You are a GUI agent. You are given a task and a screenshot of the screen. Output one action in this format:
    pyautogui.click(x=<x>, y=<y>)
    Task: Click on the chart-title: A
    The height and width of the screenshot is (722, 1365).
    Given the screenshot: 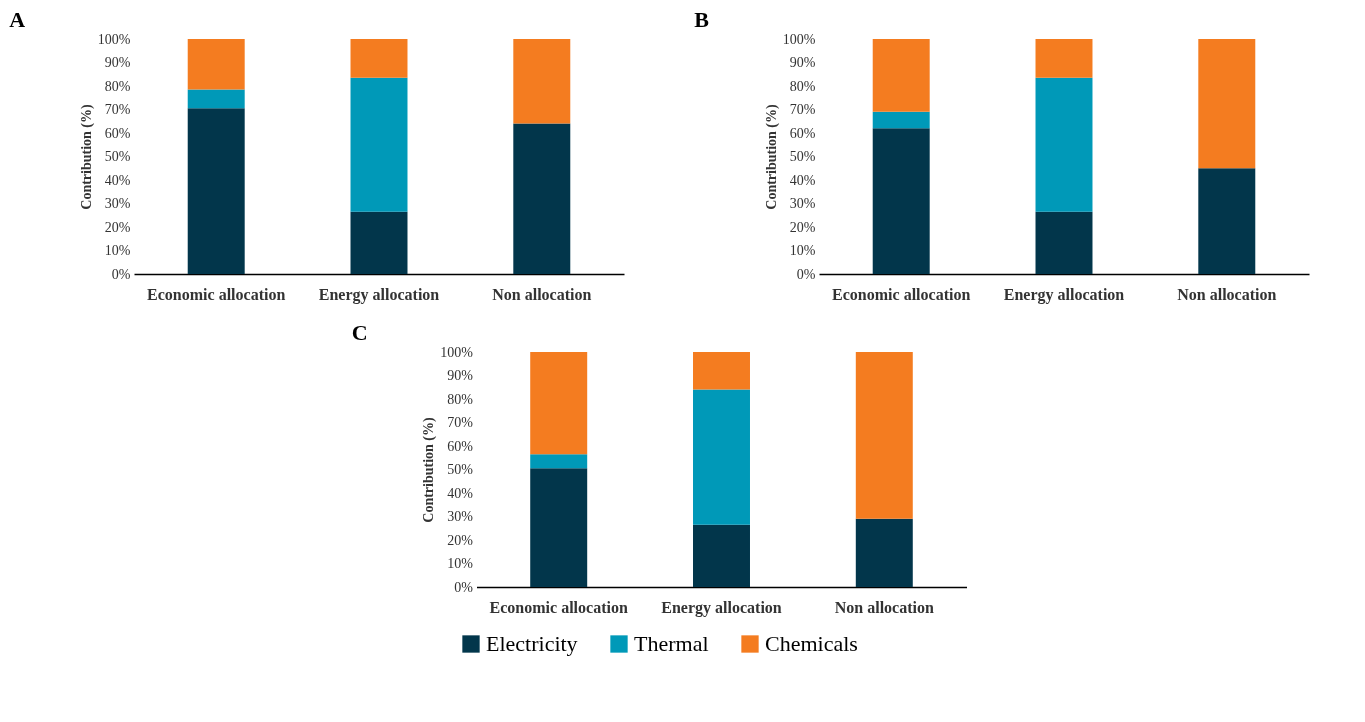 What is the action you would take?
    pyautogui.click(x=17, y=19)
    